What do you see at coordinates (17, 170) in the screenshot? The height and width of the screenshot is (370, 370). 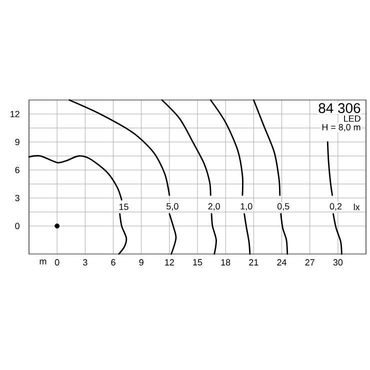 I see `y-tick-label: 6` at bounding box center [17, 170].